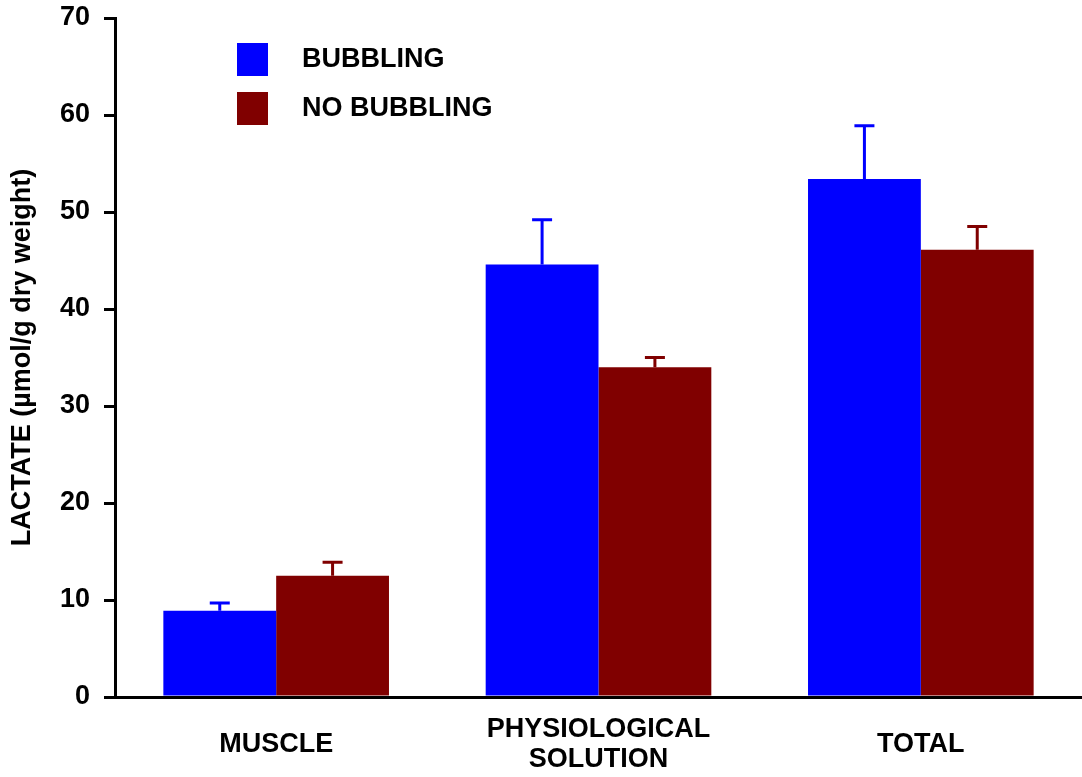 Image resolution: width=1082 pixels, height=777 pixels. What do you see at coordinates (74, 210) in the screenshot?
I see `y-tick-label: 50` at bounding box center [74, 210].